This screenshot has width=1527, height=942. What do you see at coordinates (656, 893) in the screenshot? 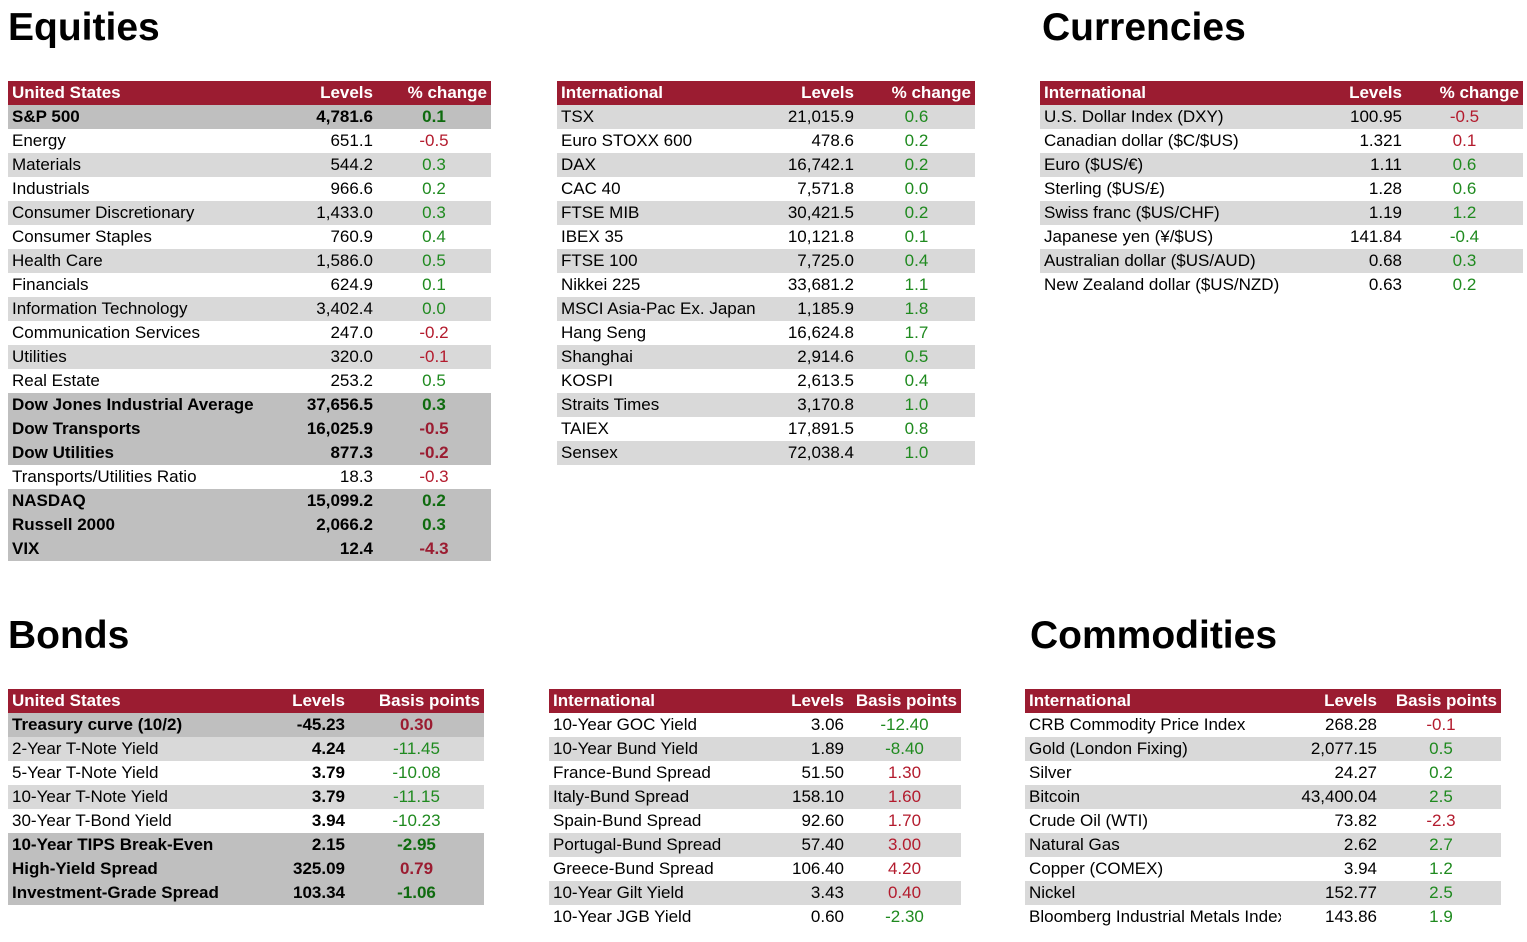
I see `row-name: 10-Year Gilt Yield` at bounding box center [656, 893].